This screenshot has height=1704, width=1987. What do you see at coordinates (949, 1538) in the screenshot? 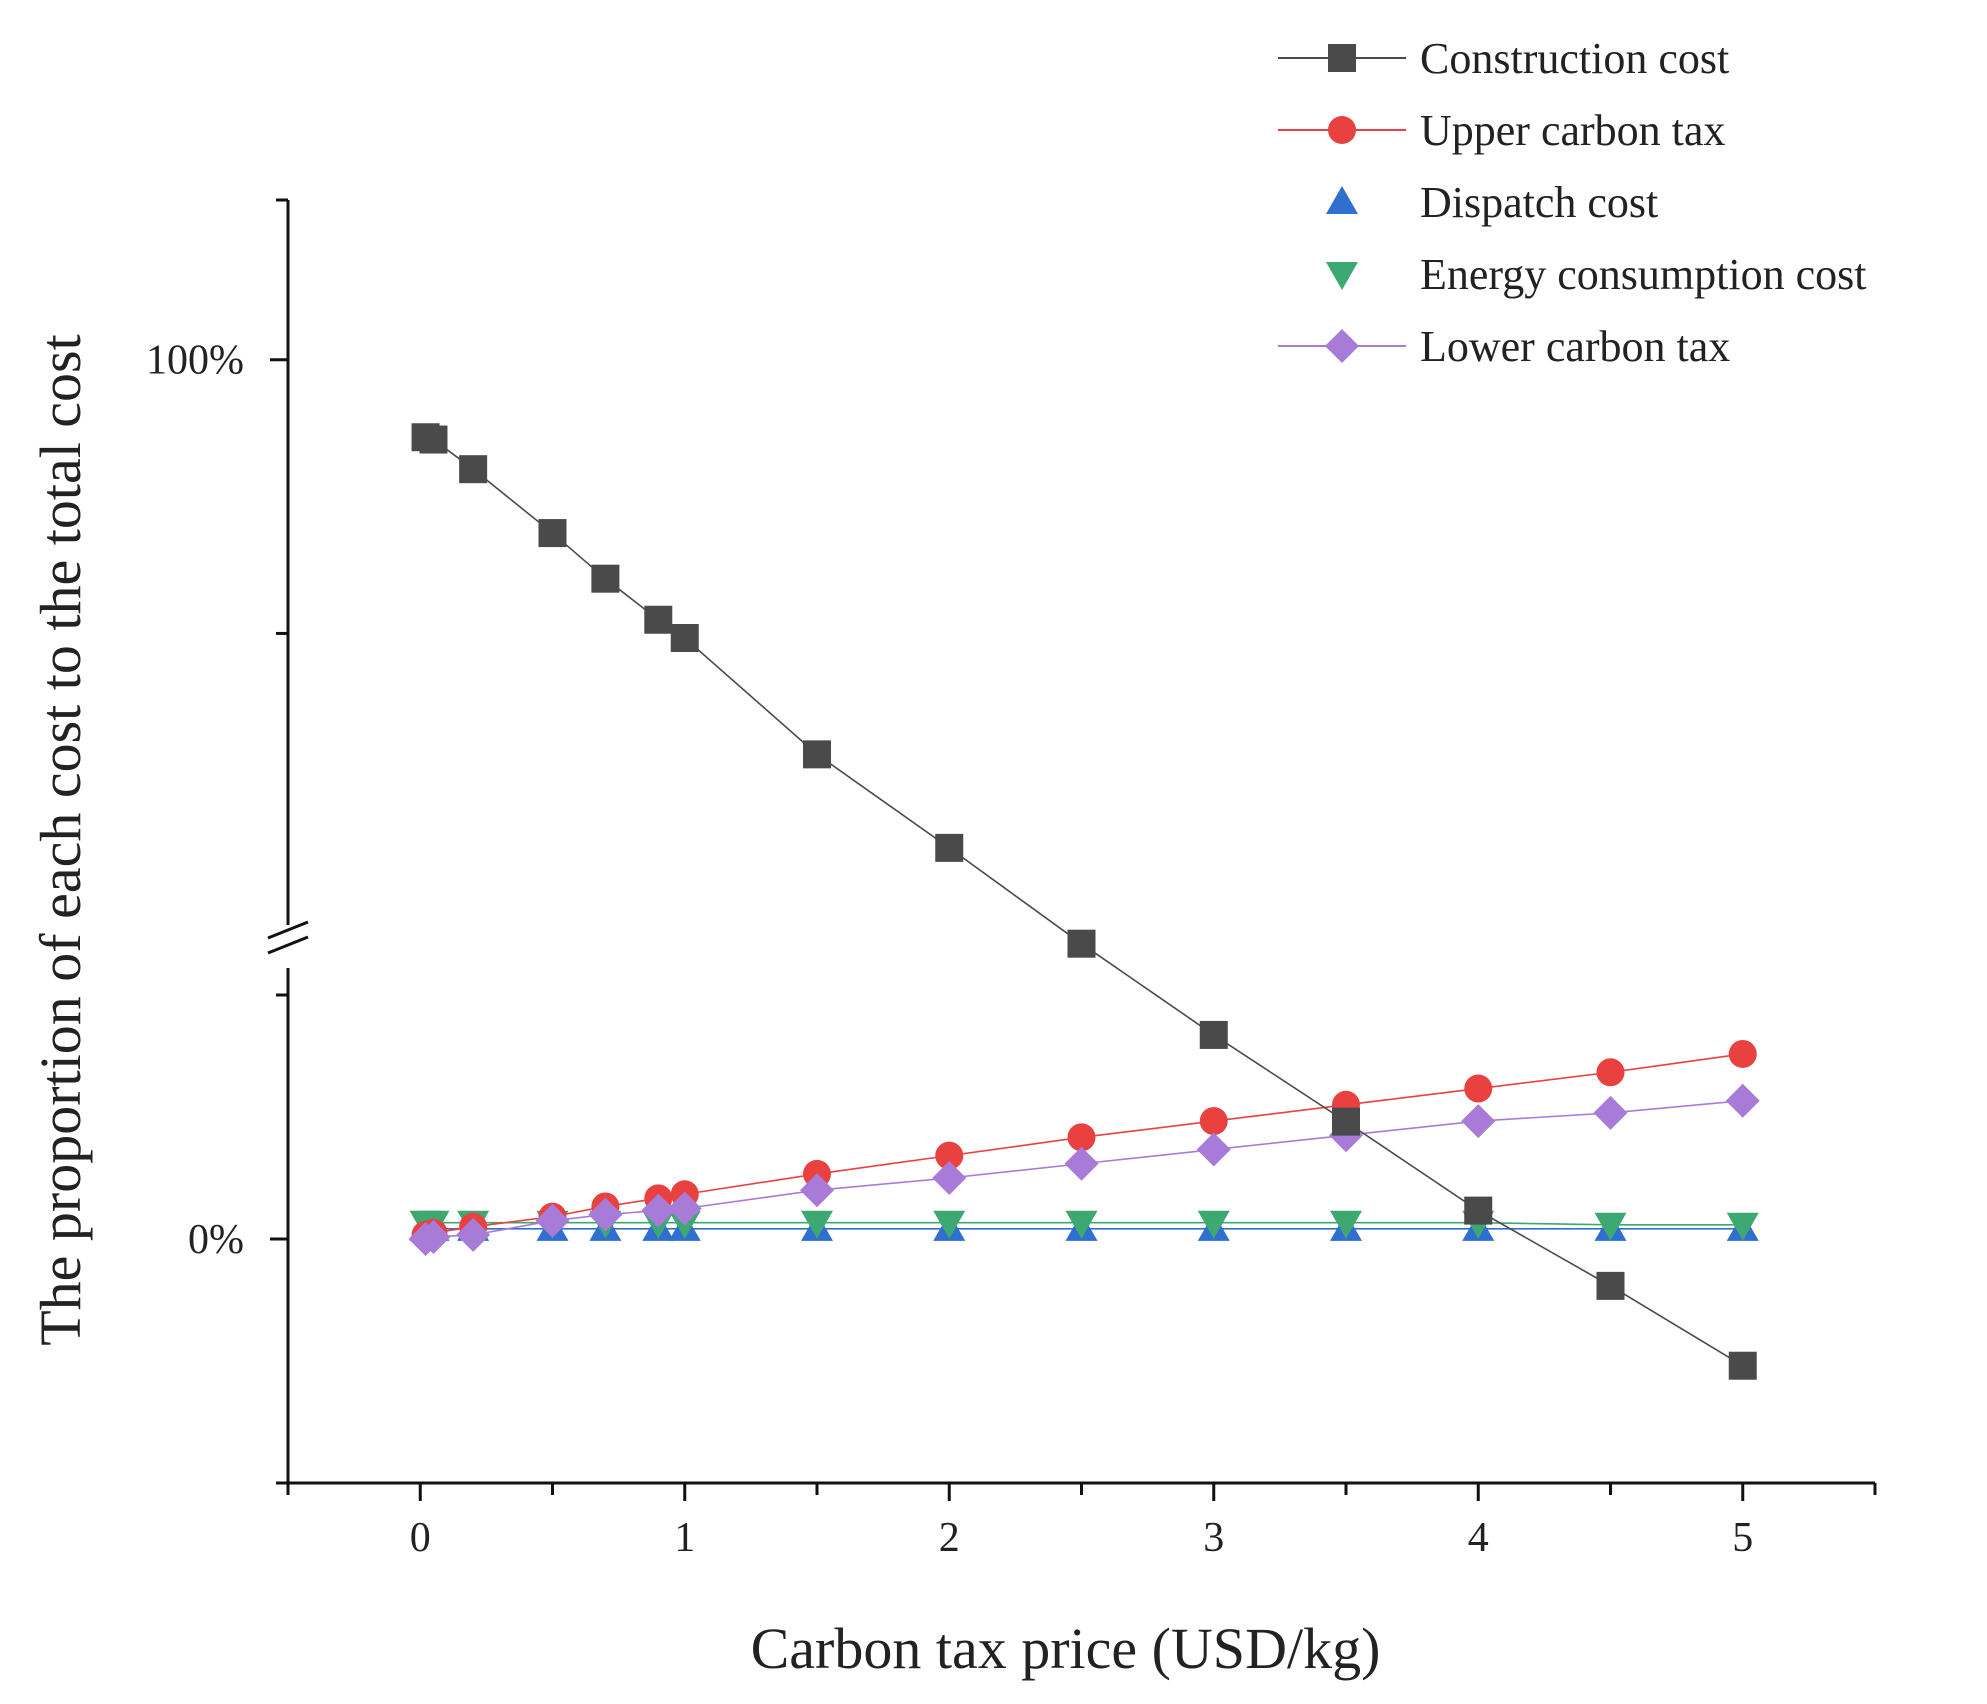
I see `x-tick-label: 2` at bounding box center [949, 1538].